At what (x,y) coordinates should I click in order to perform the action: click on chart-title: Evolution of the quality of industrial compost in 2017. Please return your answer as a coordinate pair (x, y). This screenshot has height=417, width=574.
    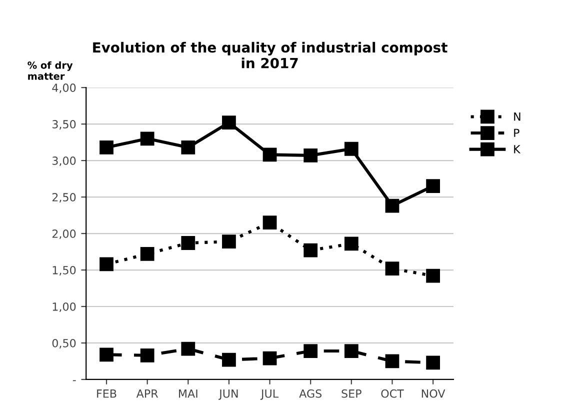
    Looking at the image, I should click on (270, 55).